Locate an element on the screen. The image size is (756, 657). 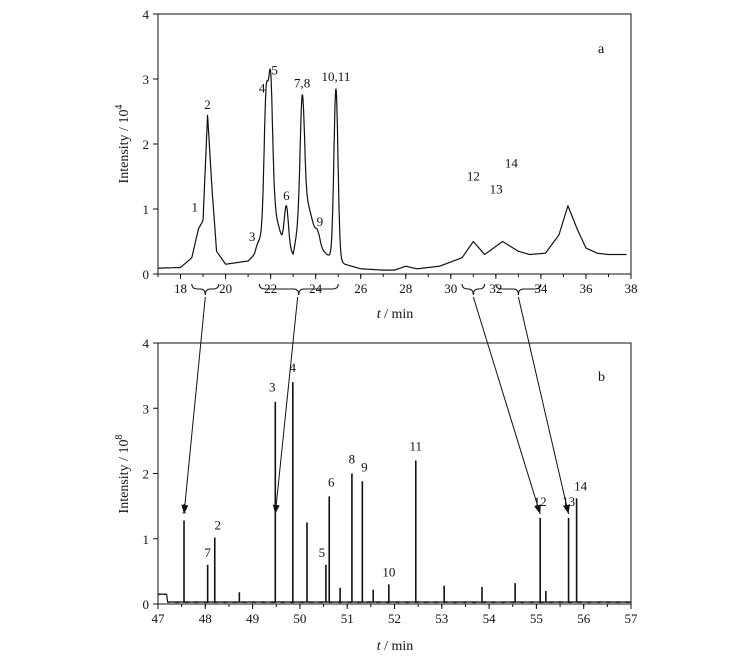
panel-b-xtick-label: 52 is located at coordinates (394, 618).